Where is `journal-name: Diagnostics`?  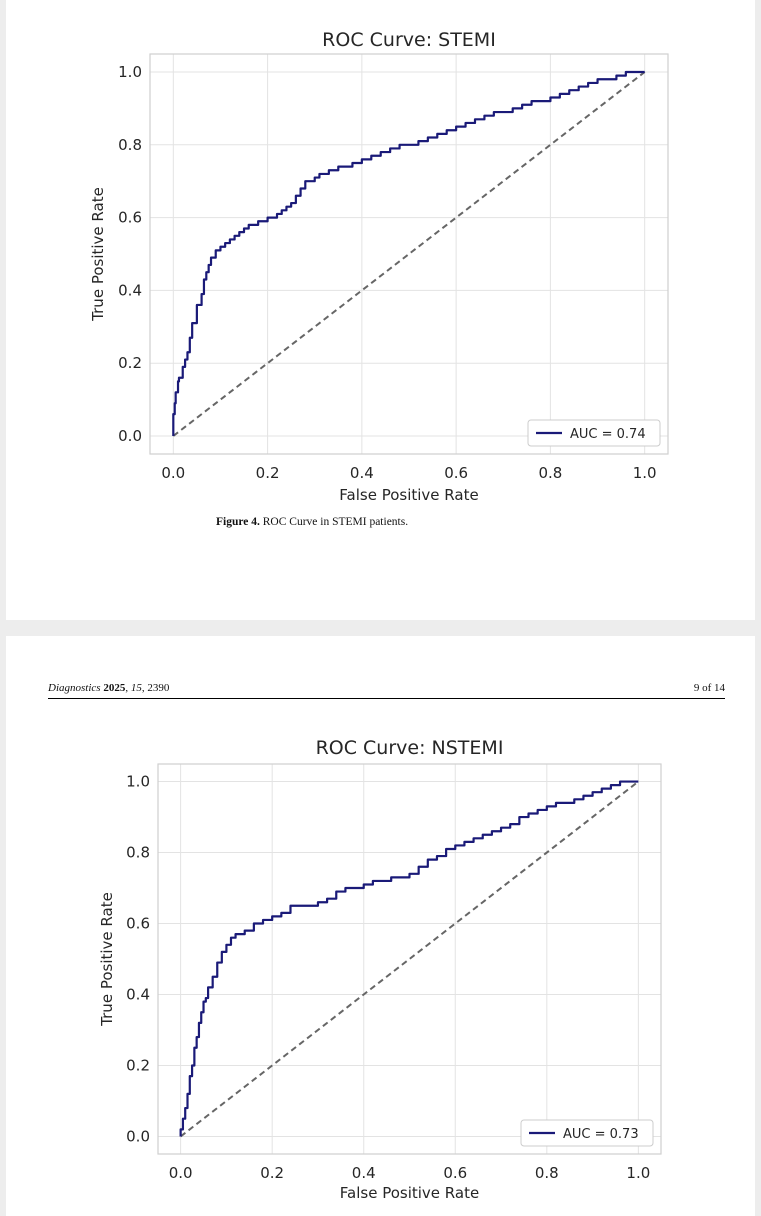
journal-name: Diagnostics is located at coordinates (74, 688).